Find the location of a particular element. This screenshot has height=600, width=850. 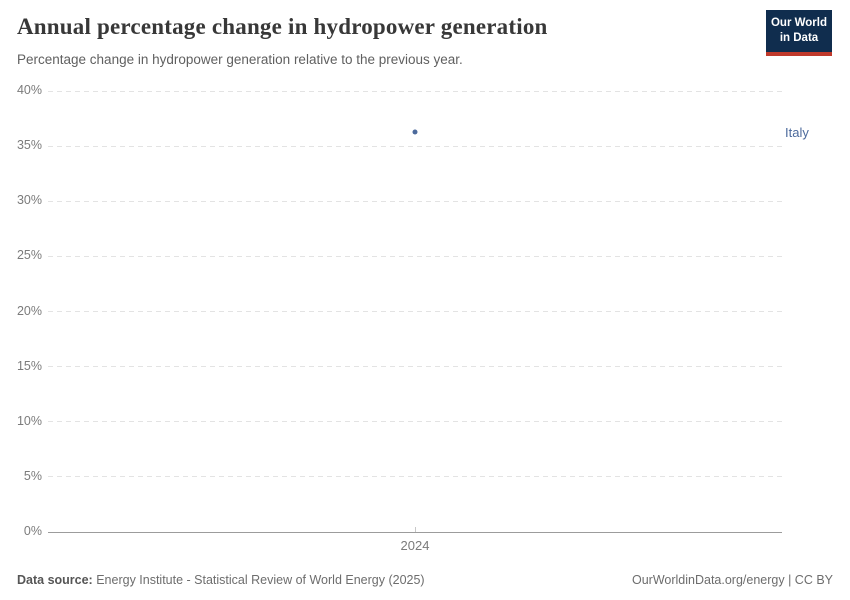

x-axis-tick is located at coordinates (415, 529).